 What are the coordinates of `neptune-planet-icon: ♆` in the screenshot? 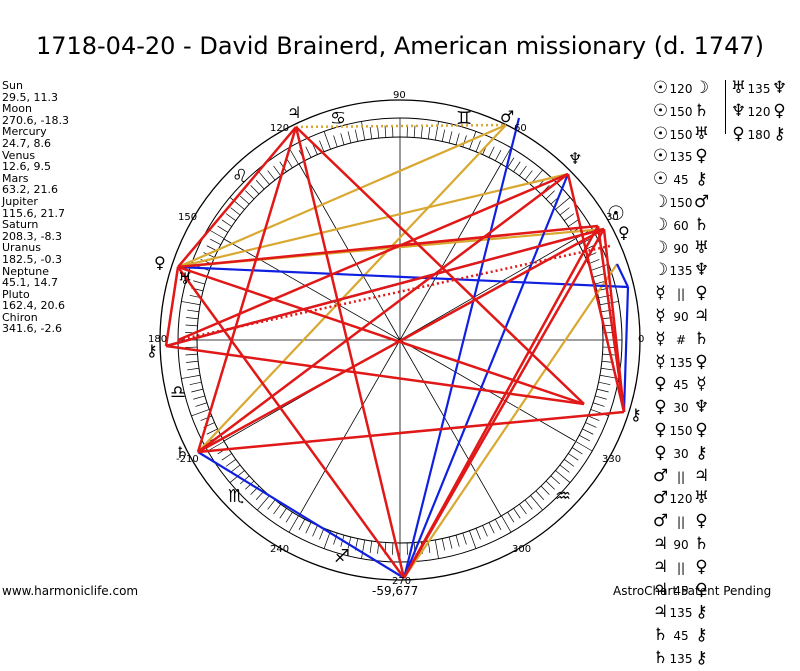 It's located at (575, 158).